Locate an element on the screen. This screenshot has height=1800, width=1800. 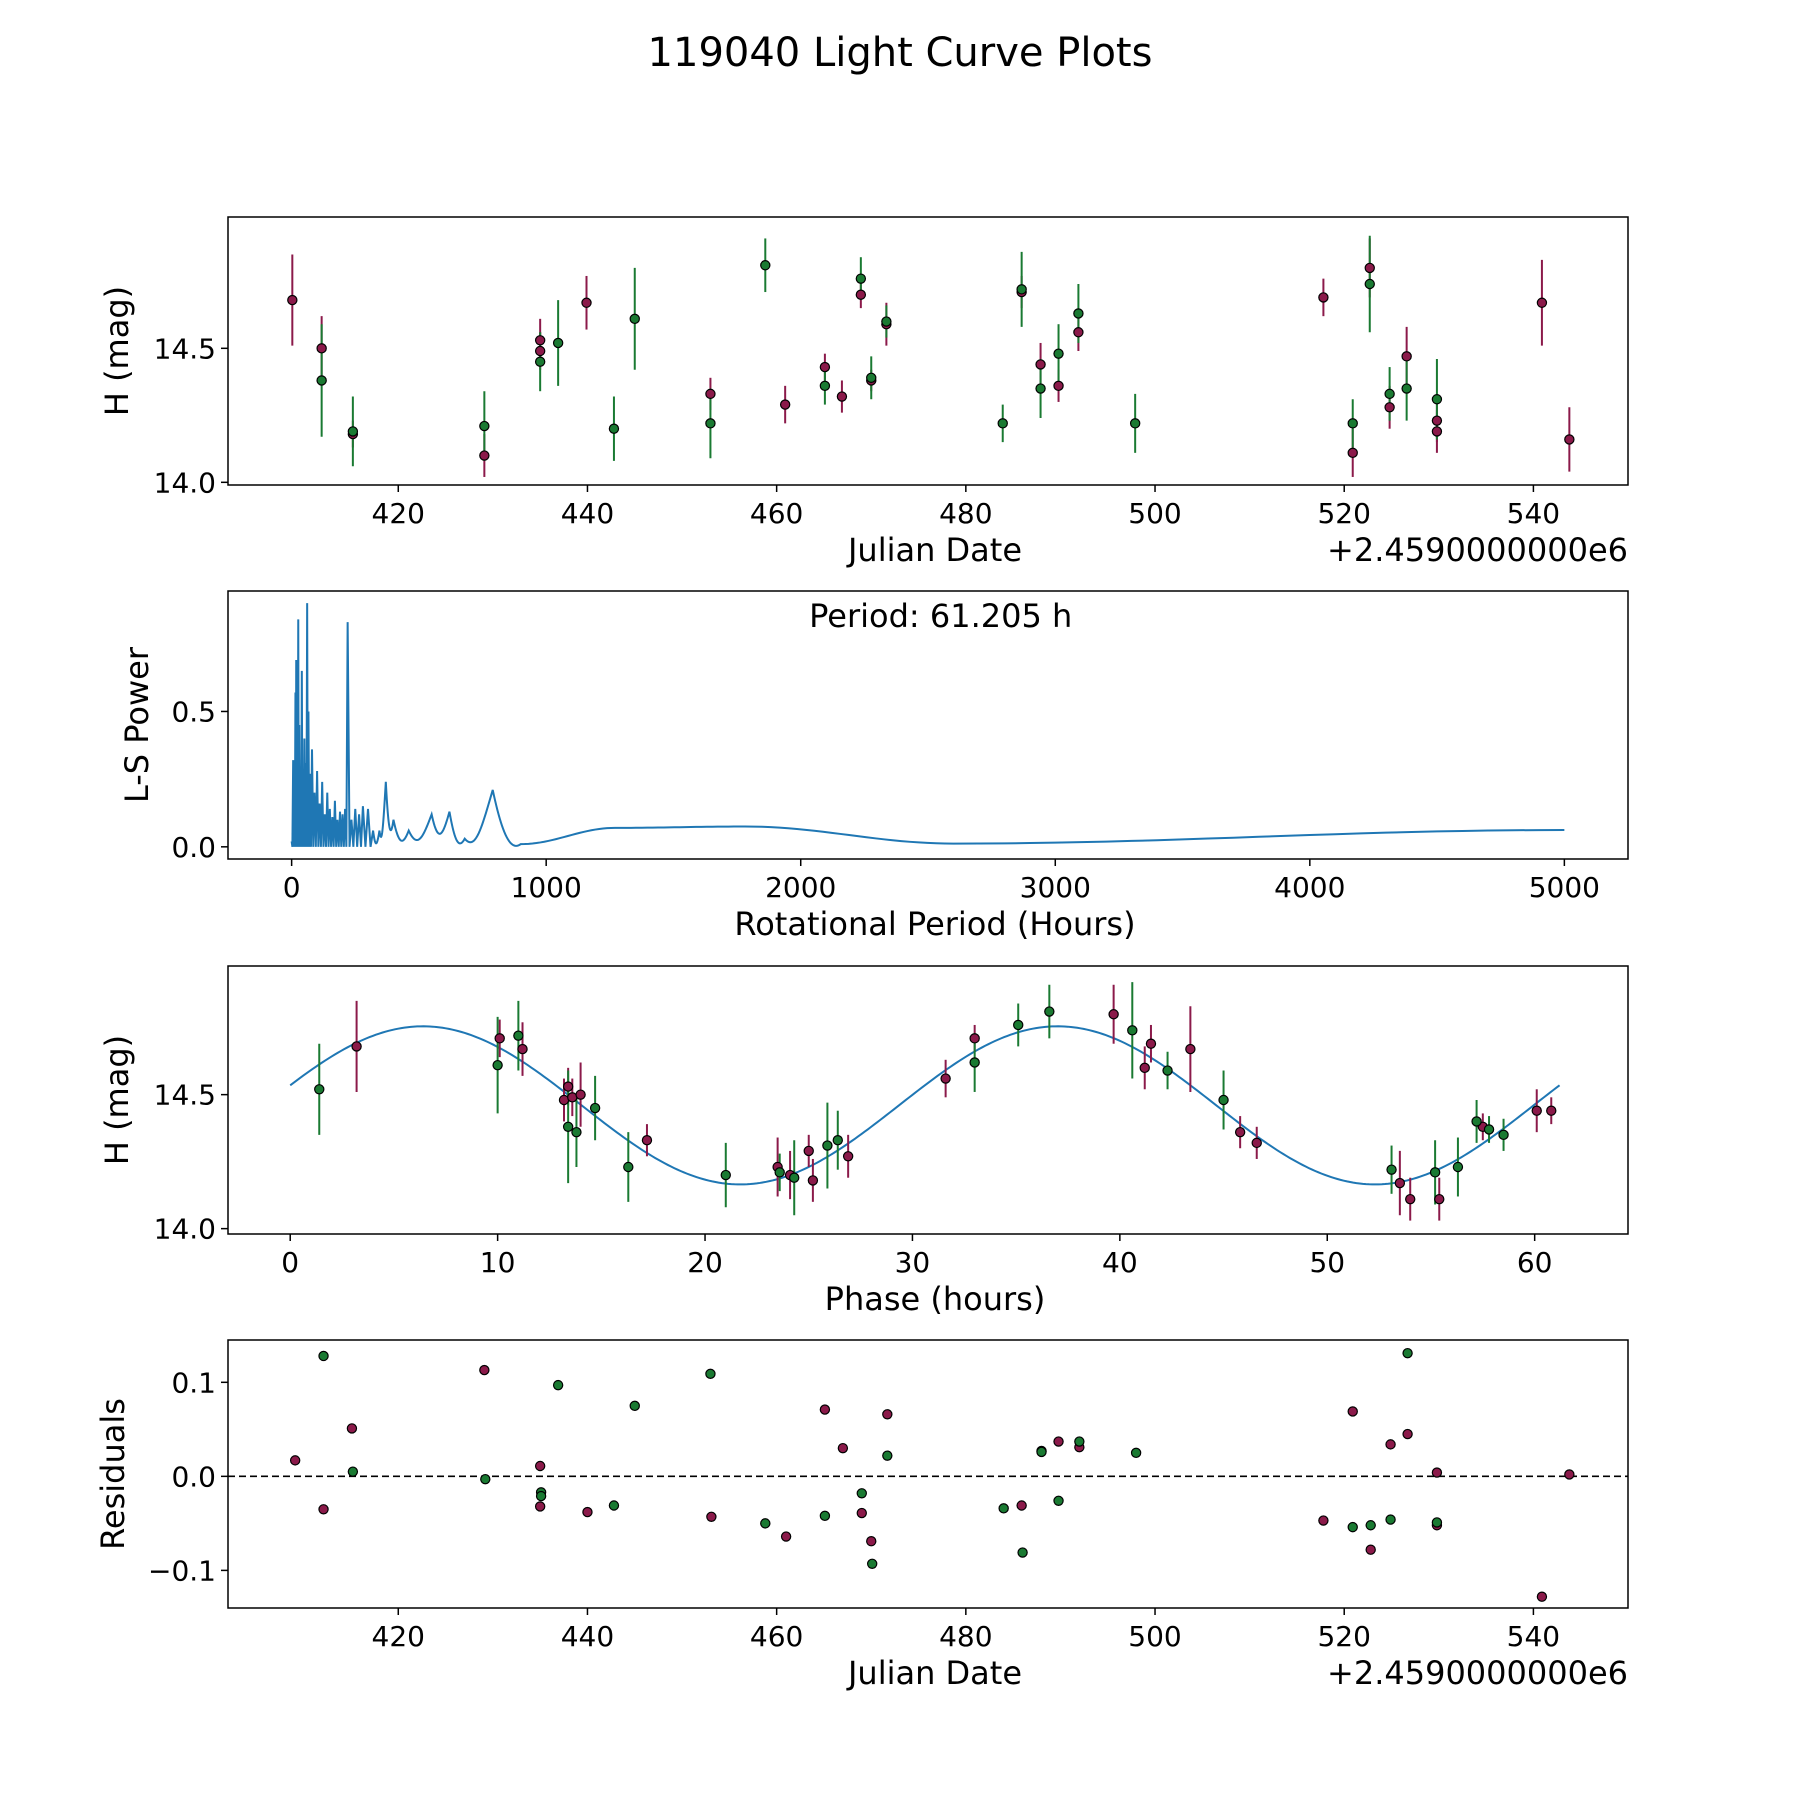
y-tick-label: 0.0 is located at coordinates (193, 847).